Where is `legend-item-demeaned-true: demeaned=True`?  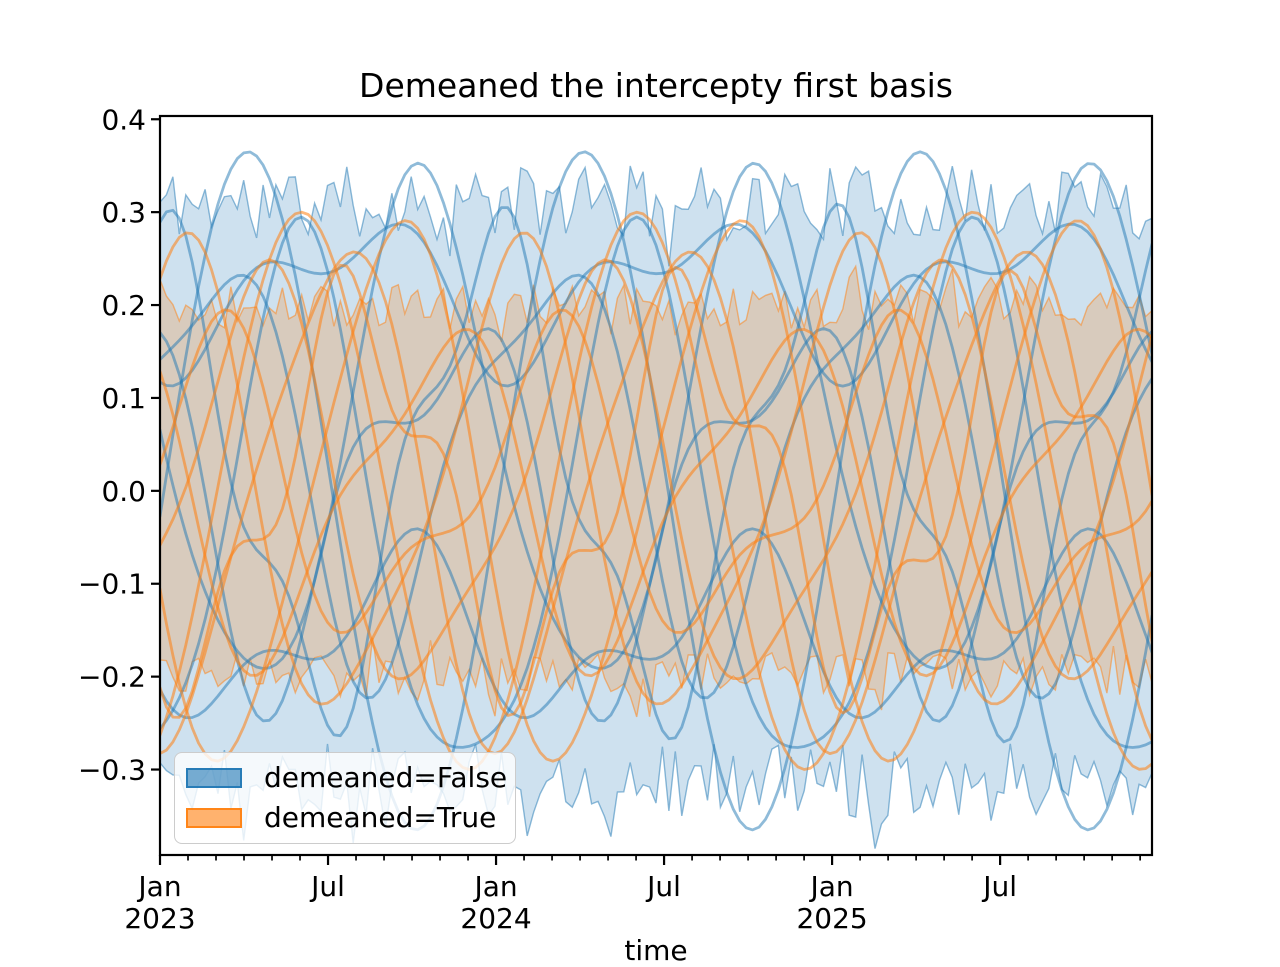
legend-item-demeaned-true: demeaned=True is located at coordinates (345, 818).